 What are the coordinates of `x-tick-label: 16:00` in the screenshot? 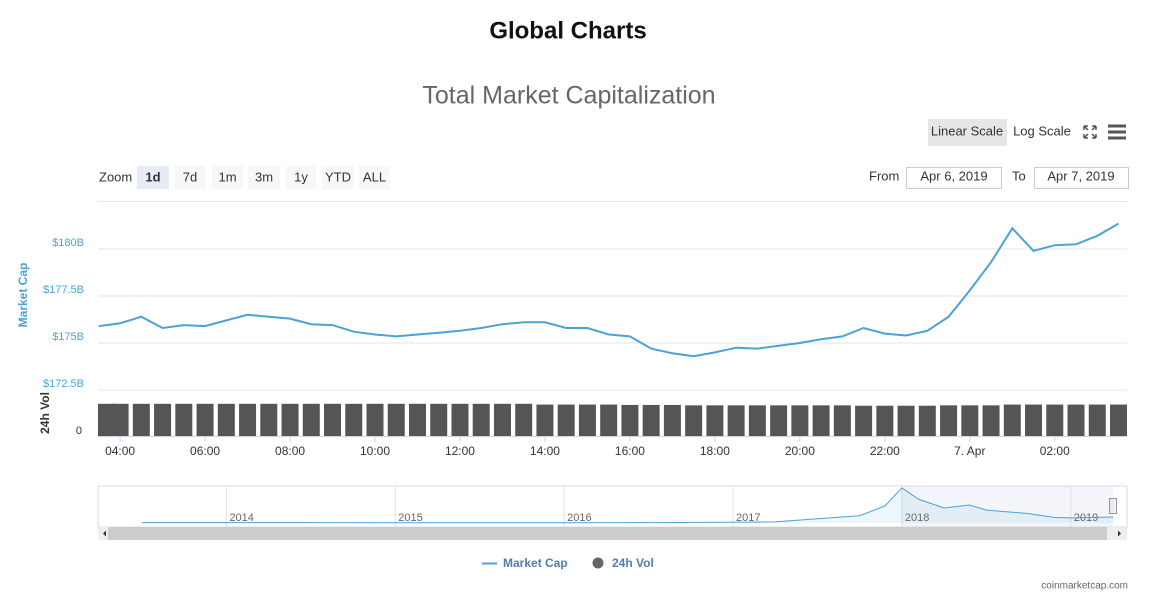 It's located at (630, 451).